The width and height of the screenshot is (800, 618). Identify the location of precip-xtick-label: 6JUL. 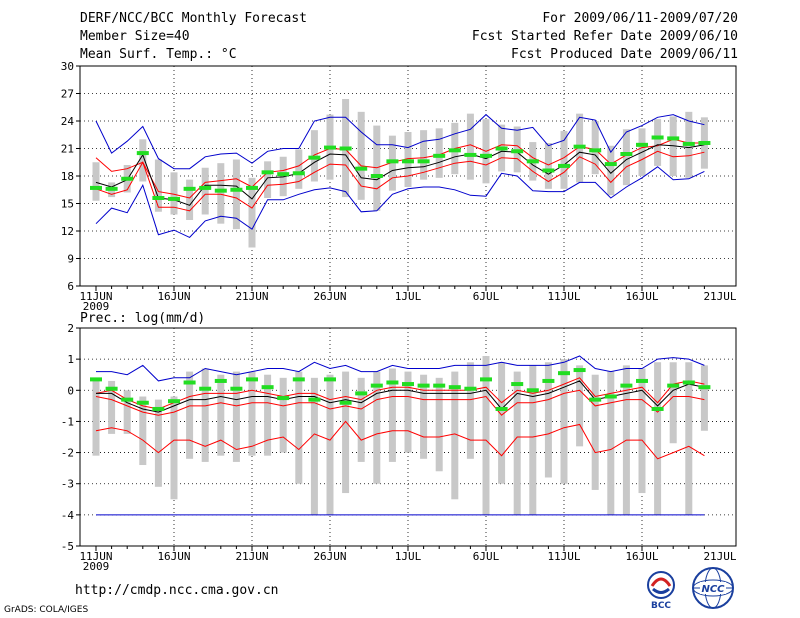
(486, 556).